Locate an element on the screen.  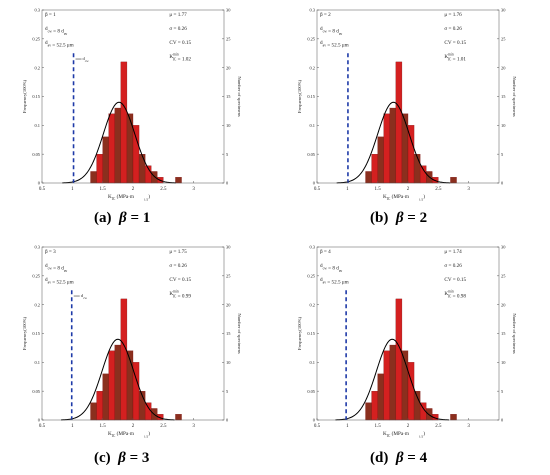
stats-right-line: Kmin IC = 0.99 is located at coordinates (180, 294).